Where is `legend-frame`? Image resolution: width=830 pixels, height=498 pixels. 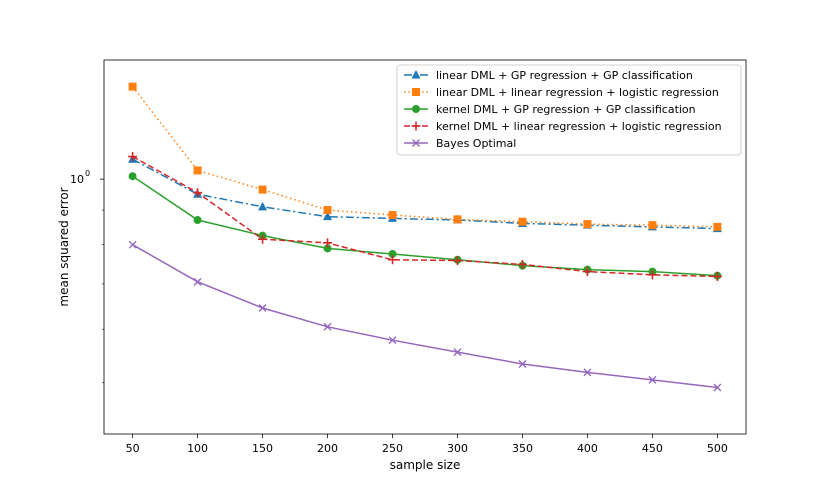
legend-frame is located at coordinates (569, 110).